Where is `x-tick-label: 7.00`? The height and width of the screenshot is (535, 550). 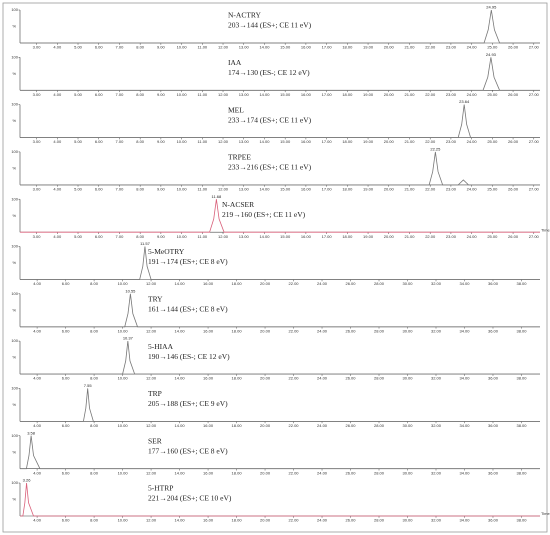 x-tick-label: 7.00 is located at coordinates (120, 47).